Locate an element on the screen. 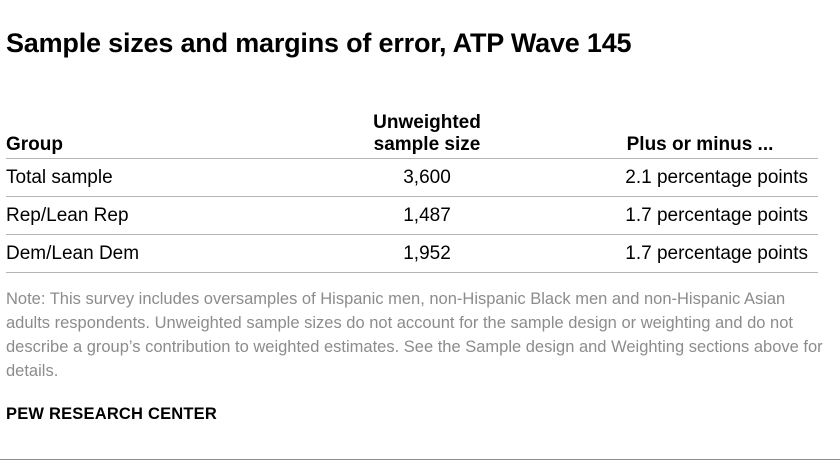 This screenshot has height=464, width=840. column-header-sample-size-line2: sample size is located at coordinates (427, 144).